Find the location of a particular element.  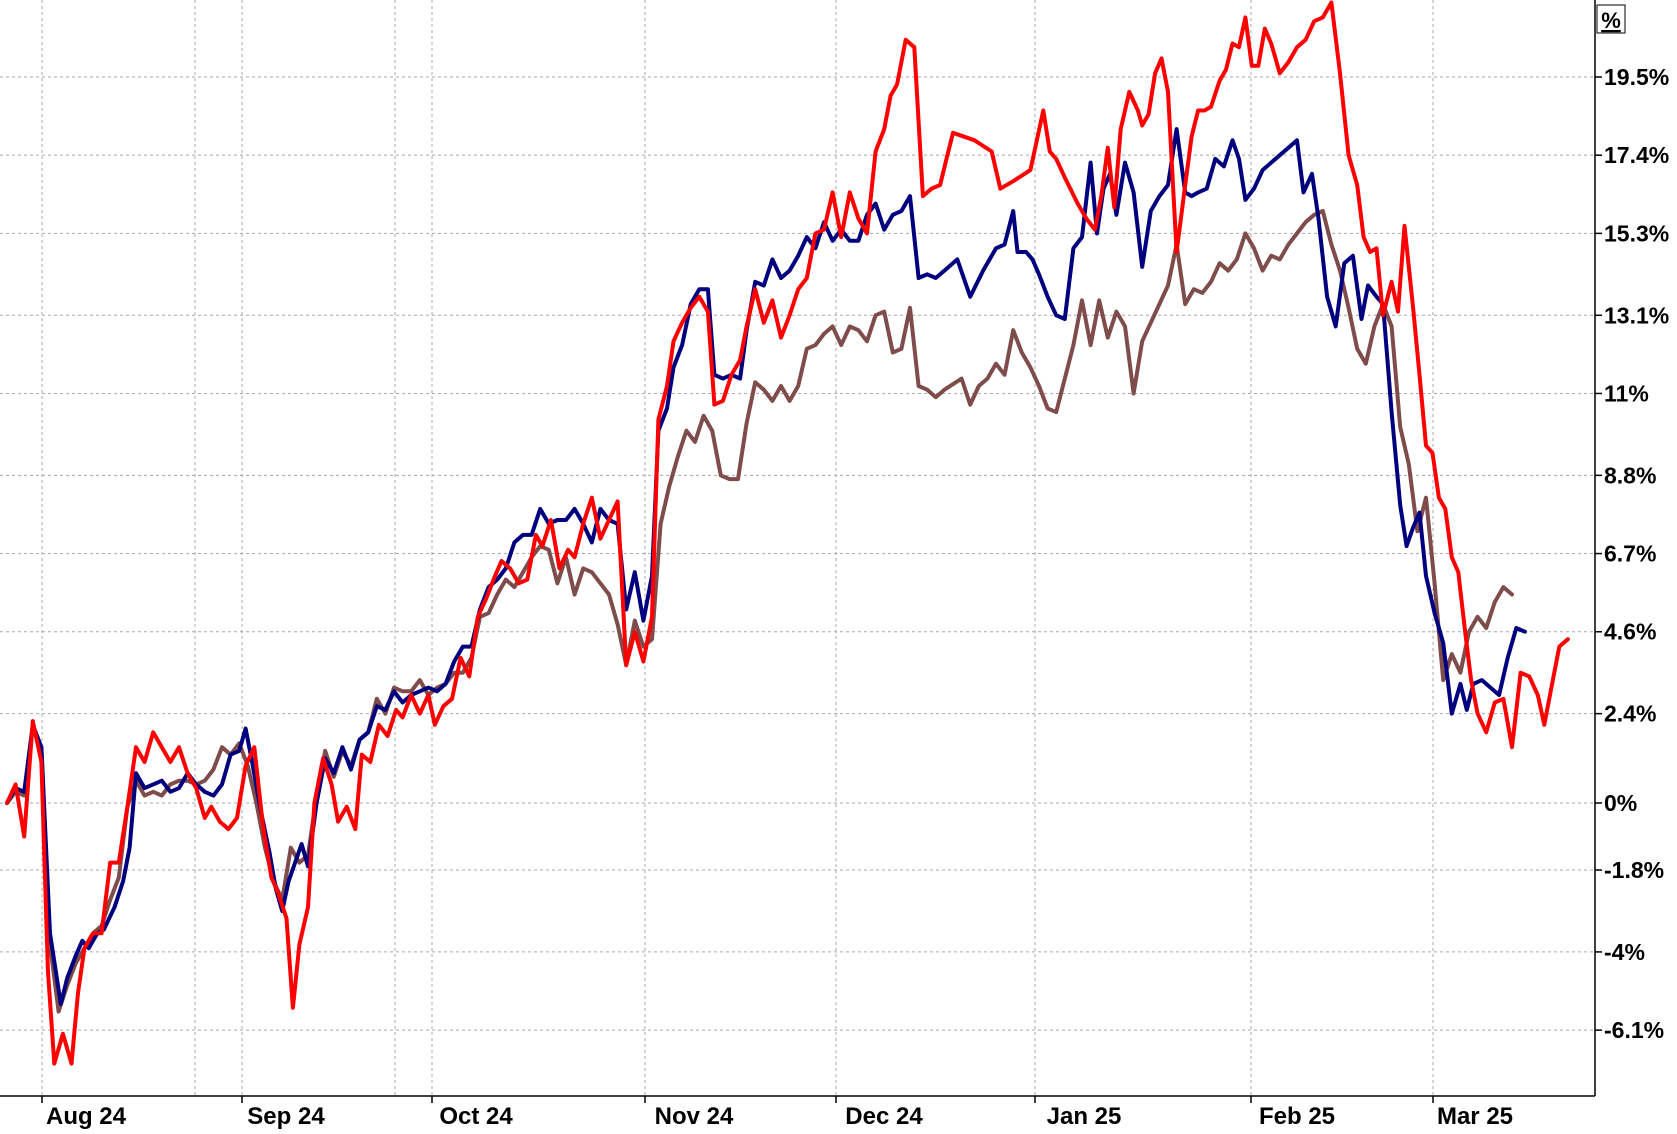

y-tick-label: 11% is located at coordinates (1626, 393).